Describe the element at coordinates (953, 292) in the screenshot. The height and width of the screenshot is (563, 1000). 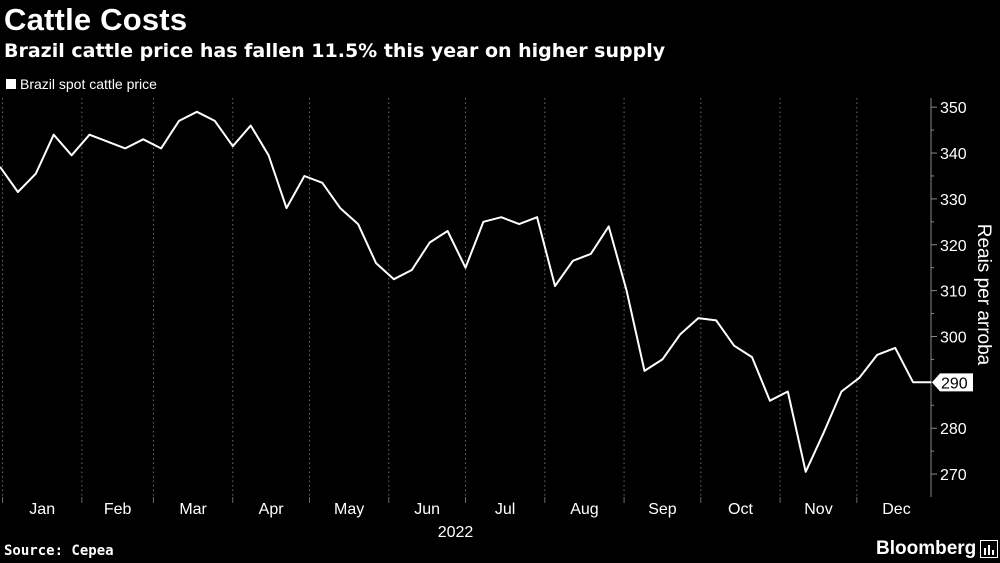
I see `y-tick-label: 310` at that location.